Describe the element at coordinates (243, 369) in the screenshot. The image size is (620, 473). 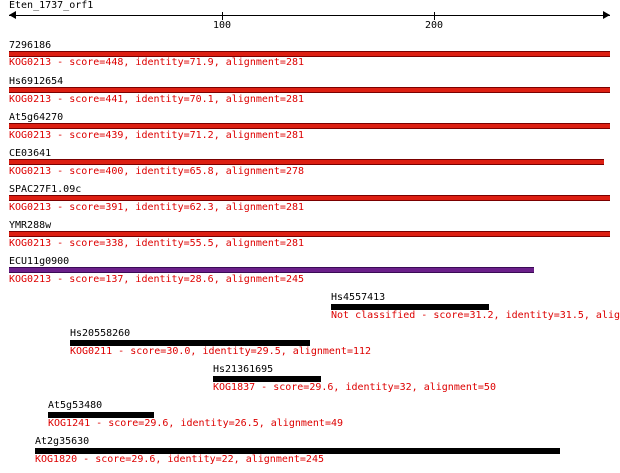
I see `hit-name: Hs21361695` at that location.